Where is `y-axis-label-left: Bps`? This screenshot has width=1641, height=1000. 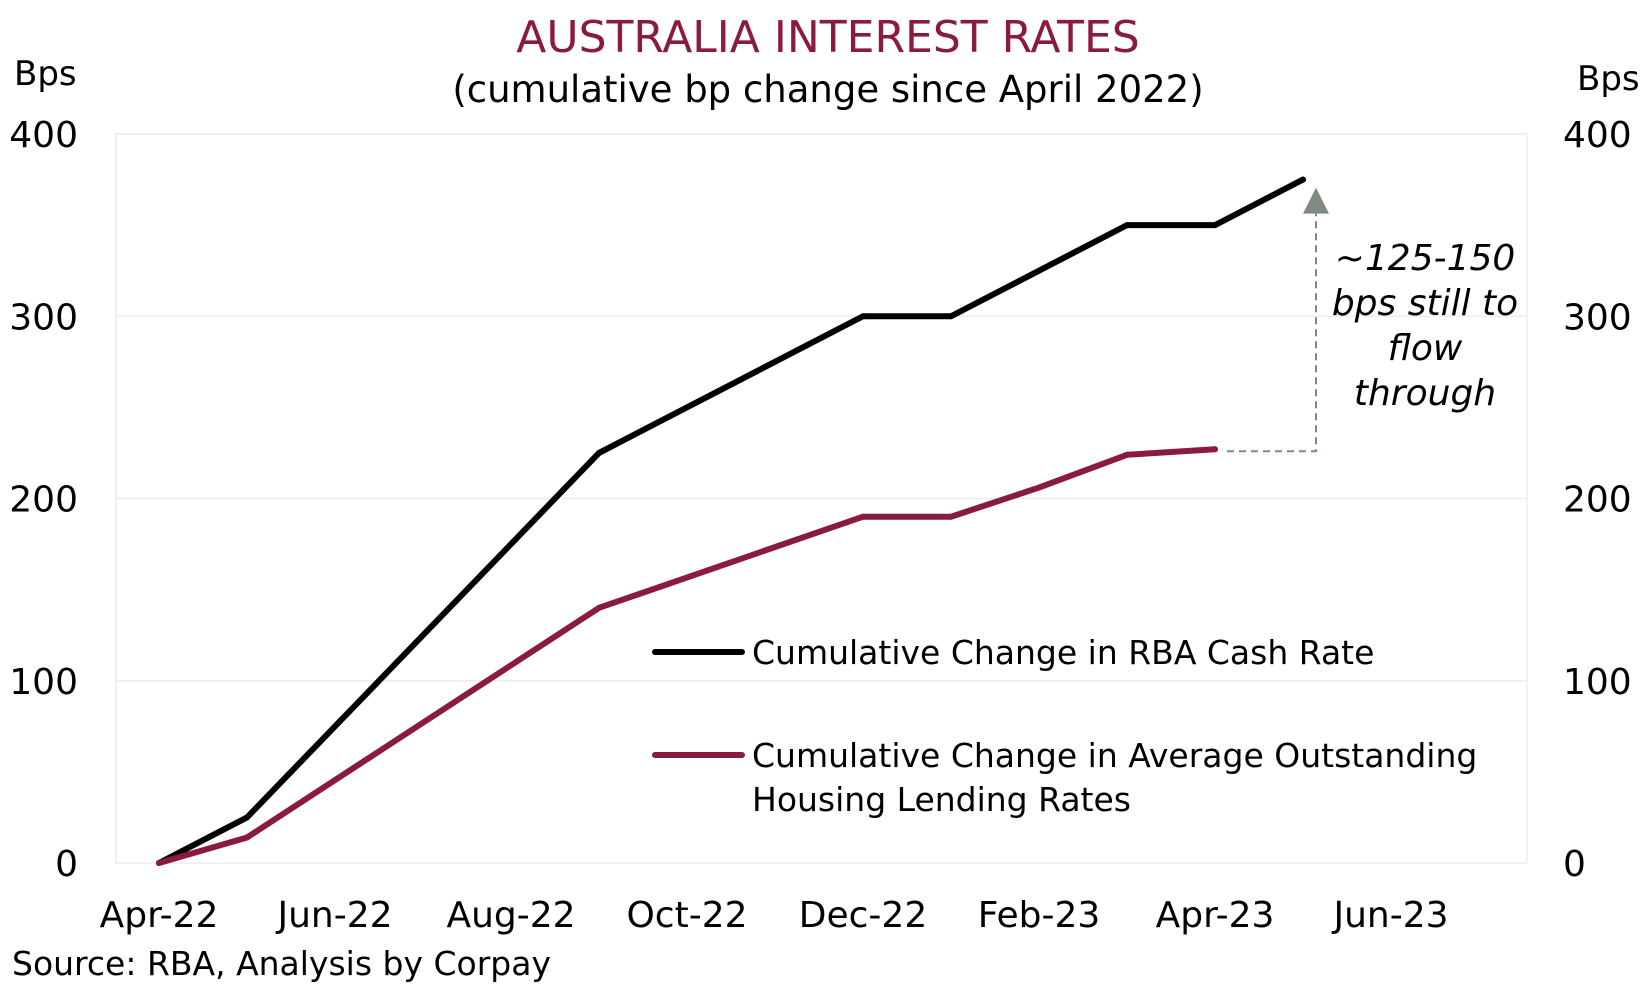 y-axis-label-left: Bps is located at coordinates (45, 74).